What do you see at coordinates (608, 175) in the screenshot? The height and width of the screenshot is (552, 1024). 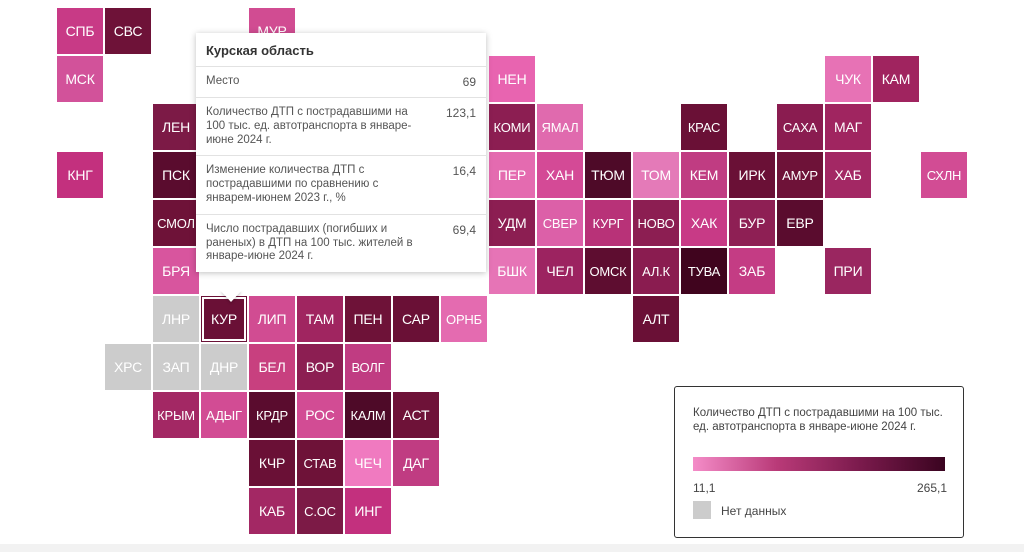 I see `region-tile-17: ТЮМ` at bounding box center [608, 175].